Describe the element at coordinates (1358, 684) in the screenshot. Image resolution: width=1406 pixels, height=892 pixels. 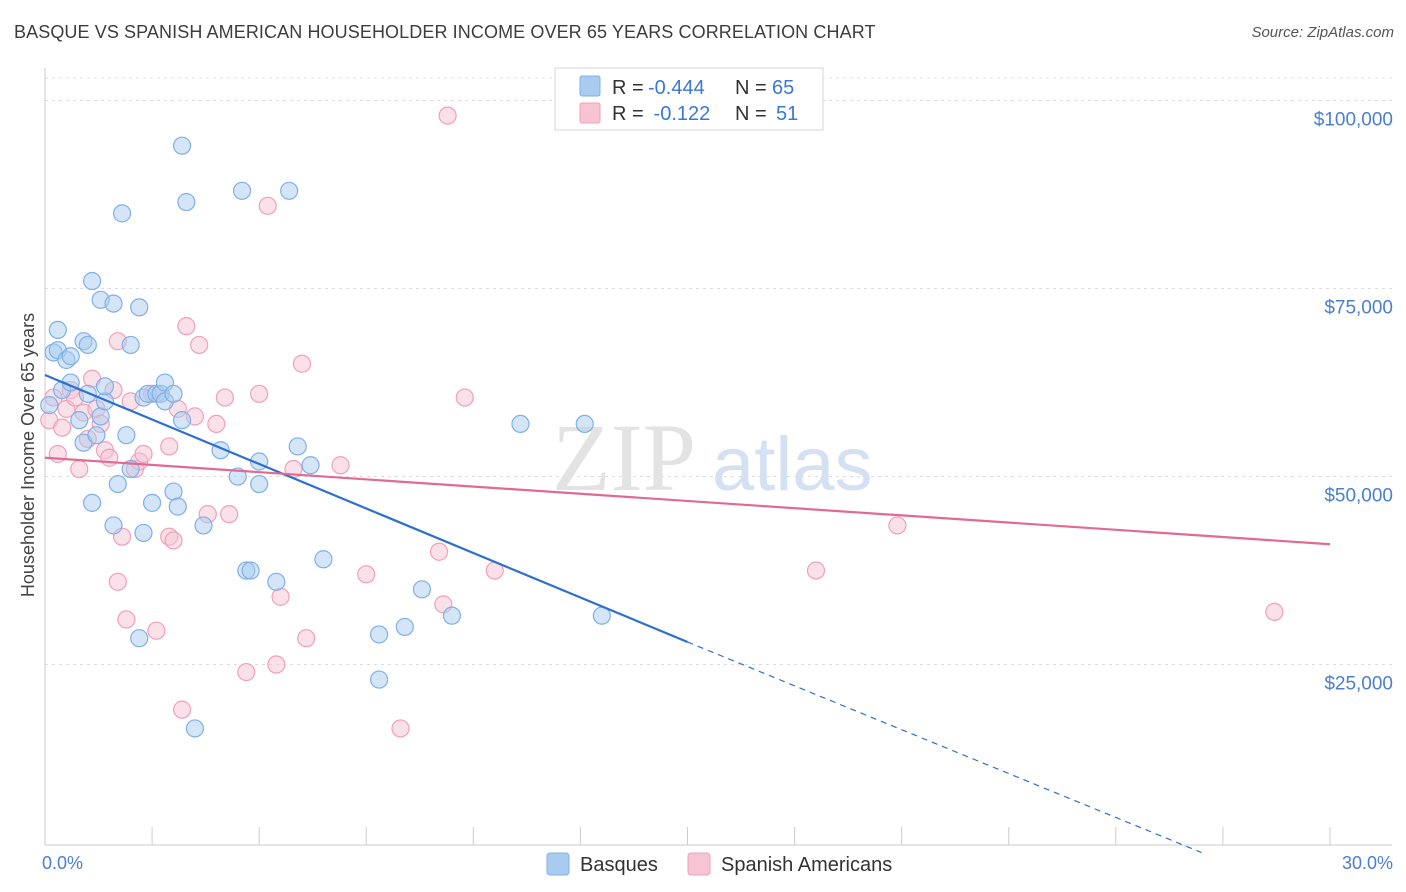
I see `y-tick-label-0: $25,000` at that location.